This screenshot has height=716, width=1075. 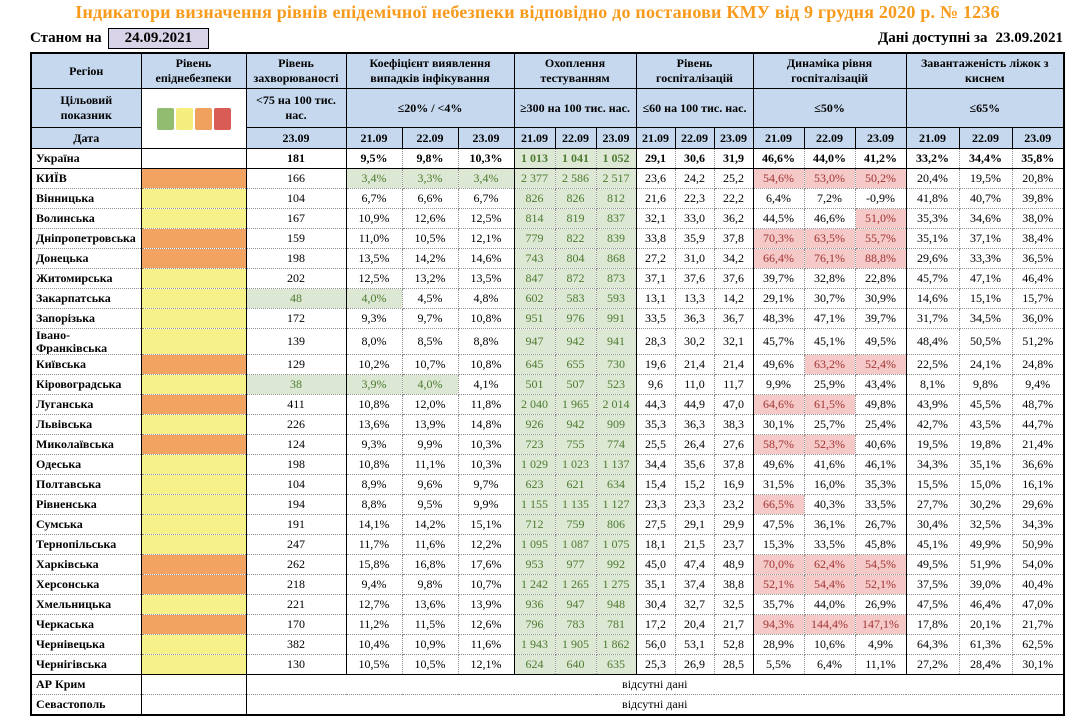 What do you see at coordinates (616, 605) in the screenshot?
I see `value-cell: 948` at bounding box center [616, 605].